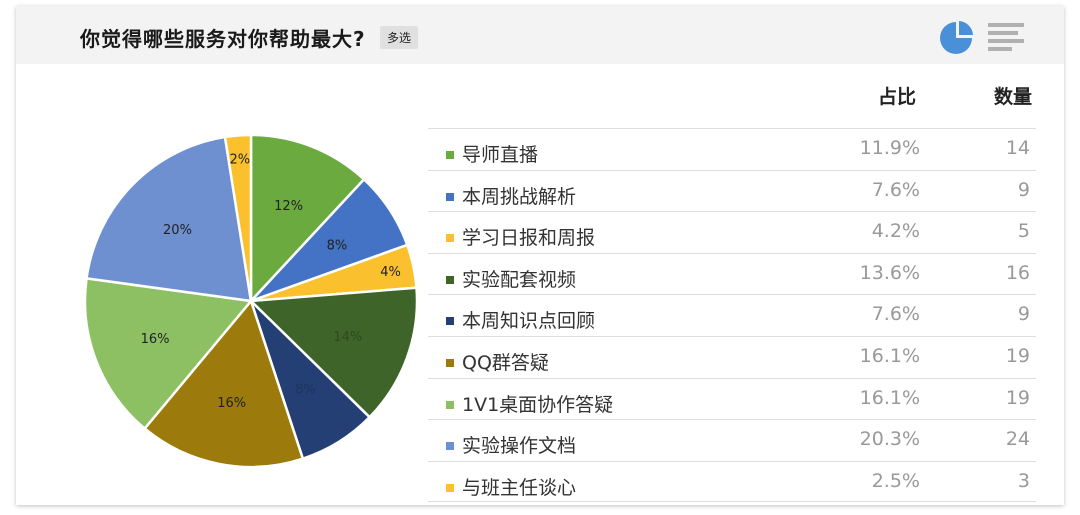 Image resolution: width=1080 pixels, height=515 pixels. I want to click on option-label: 与班主任谈心, so click(519, 487).